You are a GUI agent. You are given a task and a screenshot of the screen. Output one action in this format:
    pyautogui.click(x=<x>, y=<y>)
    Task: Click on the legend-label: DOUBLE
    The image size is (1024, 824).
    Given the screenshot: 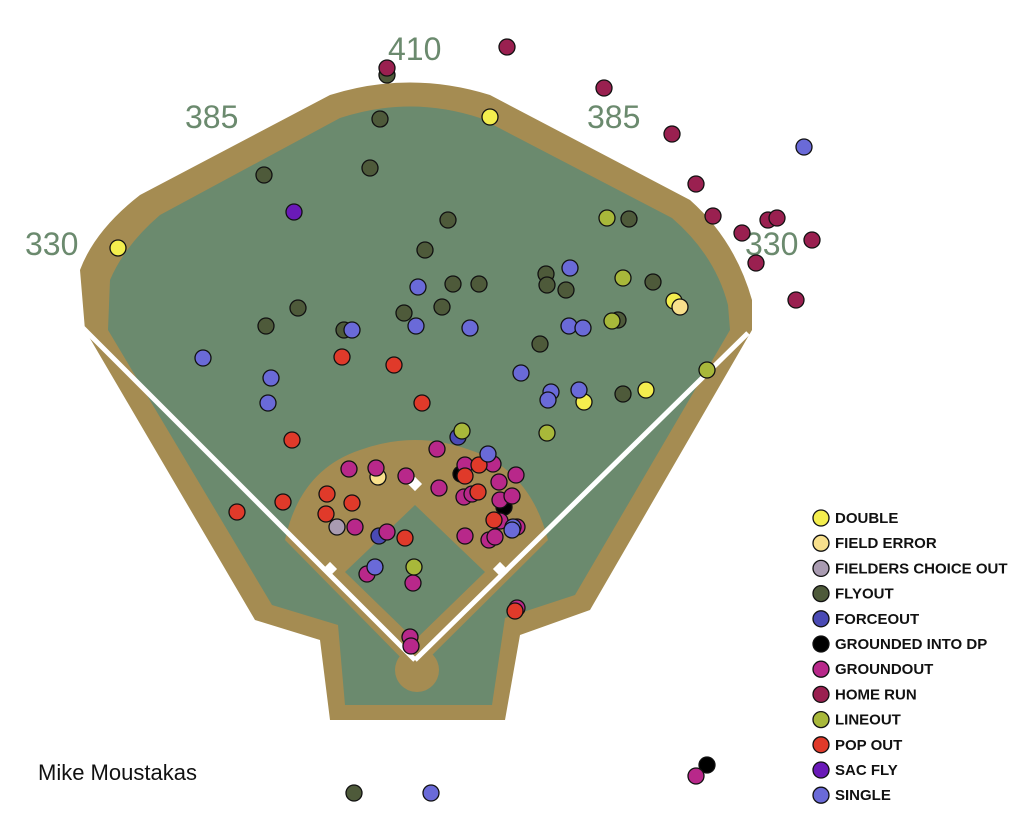 What is the action you would take?
    pyautogui.click(x=866, y=518)
    